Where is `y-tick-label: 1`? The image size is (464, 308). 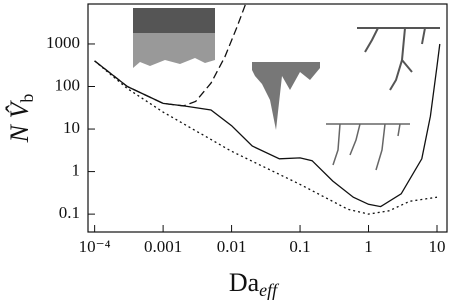
y-tick-label: 1 is located at coordinates (76, 169).